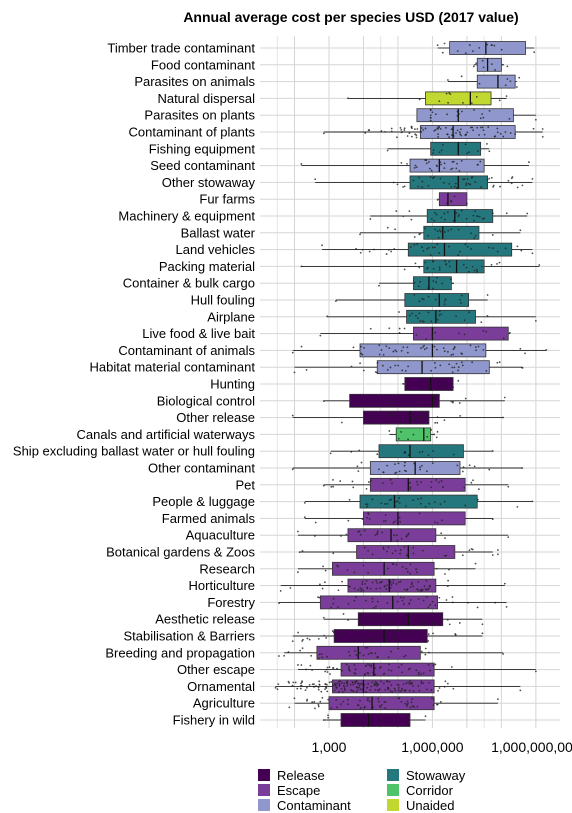  Describe the element at coordinates (194, 81) in the screenshot. I see `category-label: Parasites on animals` at that location.